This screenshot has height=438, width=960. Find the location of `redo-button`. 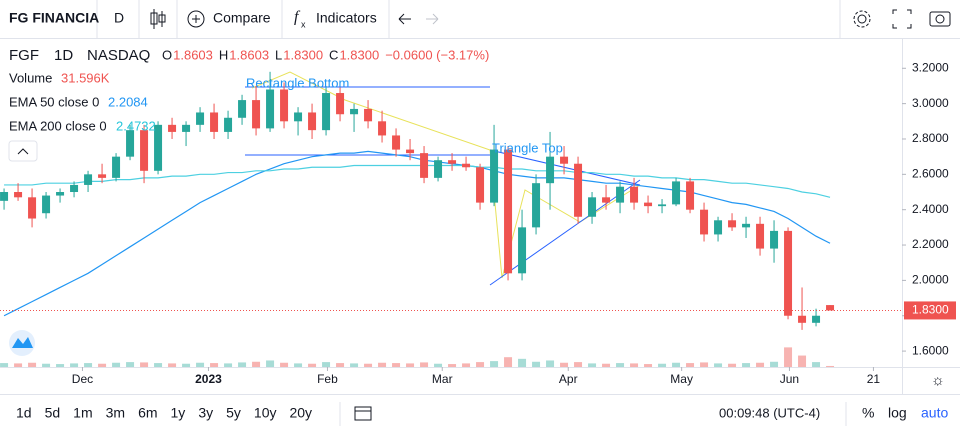

redo-button is located at coordinates (432, 19).